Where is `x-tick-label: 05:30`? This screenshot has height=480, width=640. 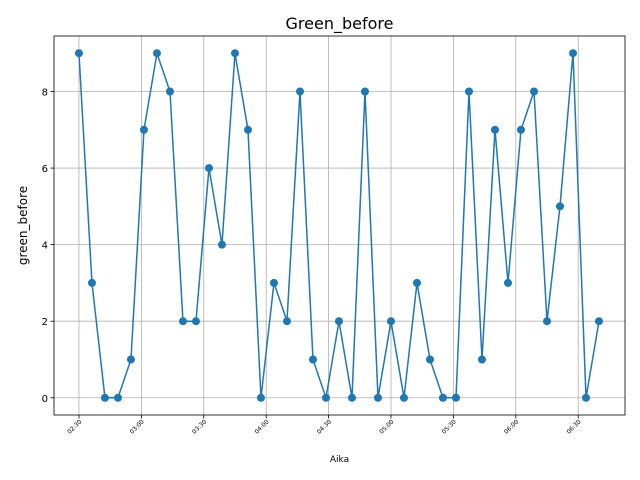 x-tick-label: 05:30 is located at coordinates (449, 426).